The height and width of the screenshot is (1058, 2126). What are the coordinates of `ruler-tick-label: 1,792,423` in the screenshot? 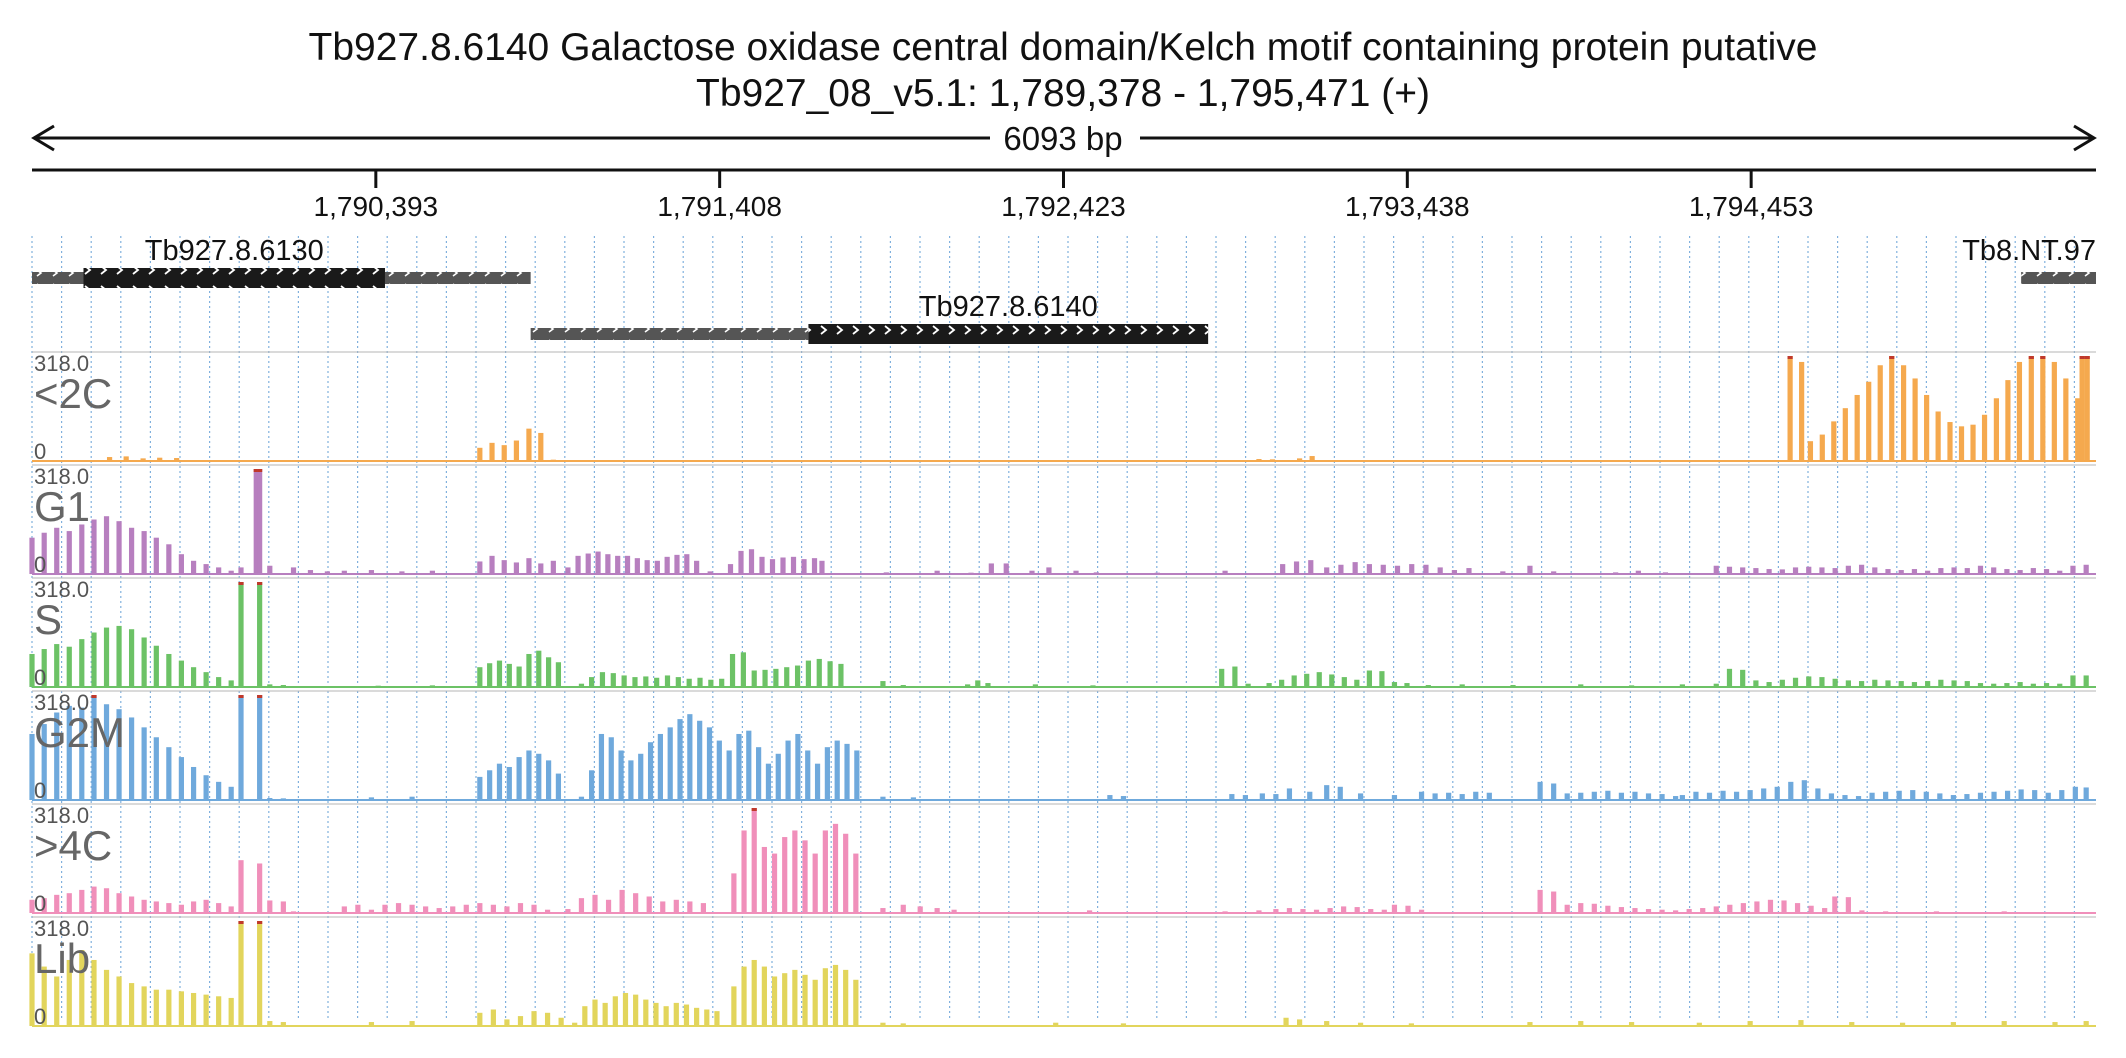 It's located at (1063, 206).